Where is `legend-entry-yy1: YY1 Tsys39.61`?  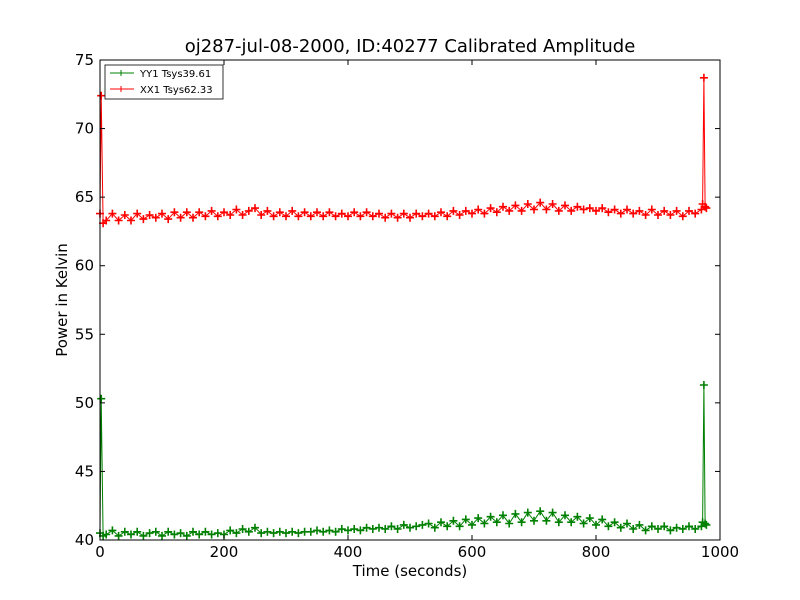 legend-entry-yy1: YY1 Tsys39.61 is located at coordinates (160, 74).